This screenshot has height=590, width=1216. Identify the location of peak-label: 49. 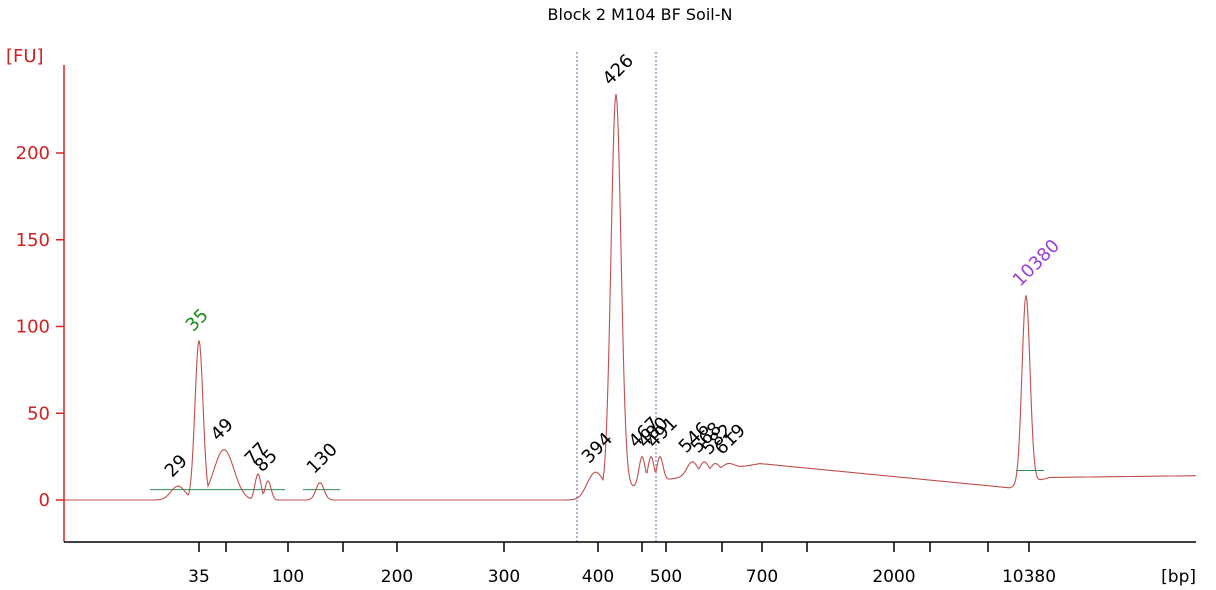
(222, 429).